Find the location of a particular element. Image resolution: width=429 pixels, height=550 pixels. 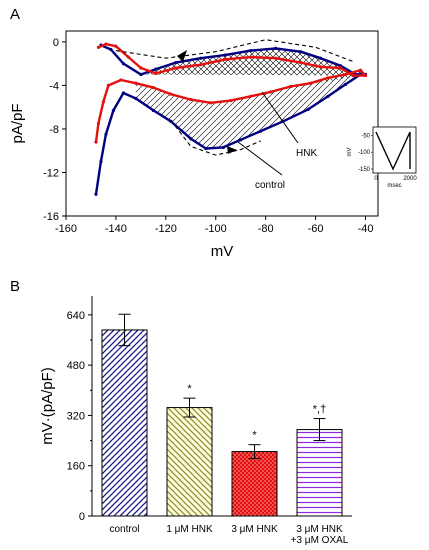

y-tick-label: -4 is located at coordinates (54, 86).